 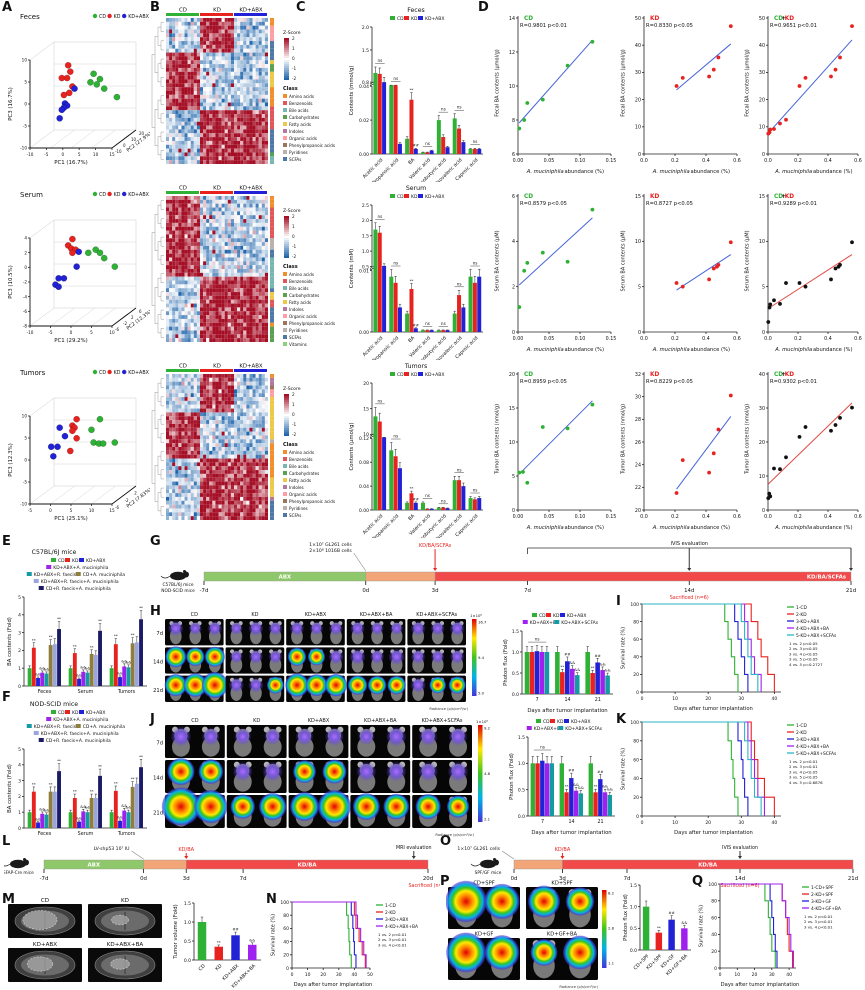 I want to click on svg-text: A. muciniphila, so click(x=793, y=172).